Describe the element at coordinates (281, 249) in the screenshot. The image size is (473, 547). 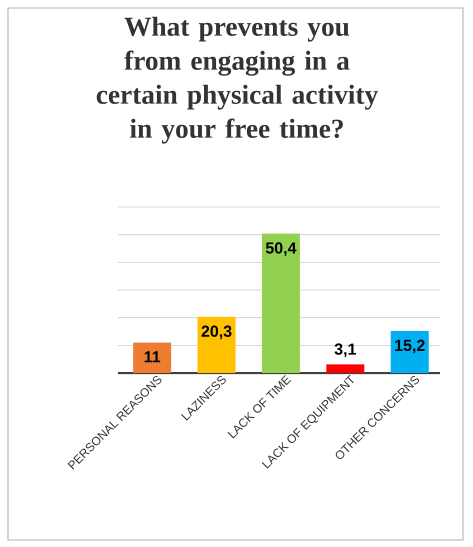
I see `data-label: 50,4` at that location.